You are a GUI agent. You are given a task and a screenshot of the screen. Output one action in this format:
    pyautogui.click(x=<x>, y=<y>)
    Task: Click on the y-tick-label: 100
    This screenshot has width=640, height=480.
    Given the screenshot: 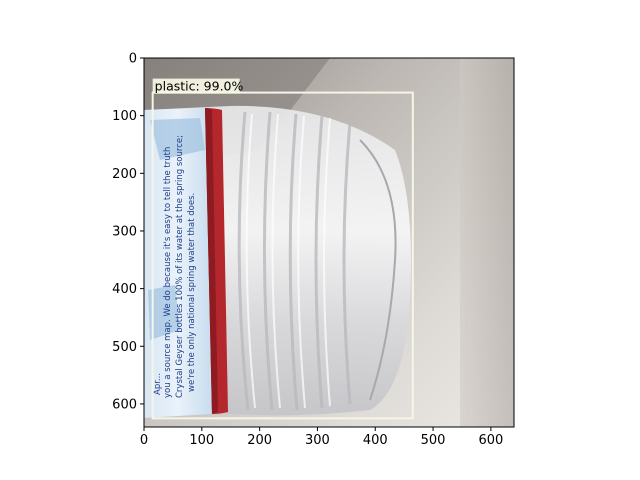 What is the action you would take?
    pyautogui.click(x=124, y=116)
    